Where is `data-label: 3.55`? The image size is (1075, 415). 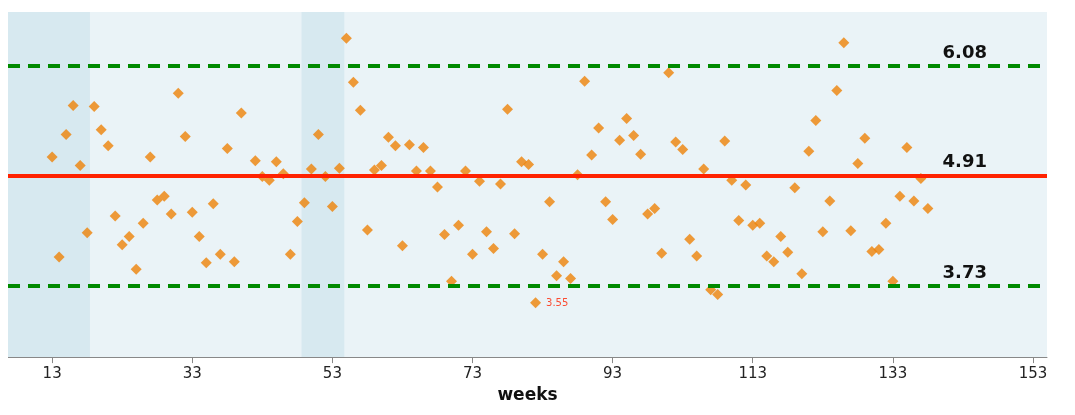 data-label: 3.55 is located at coordinates (557, 303).